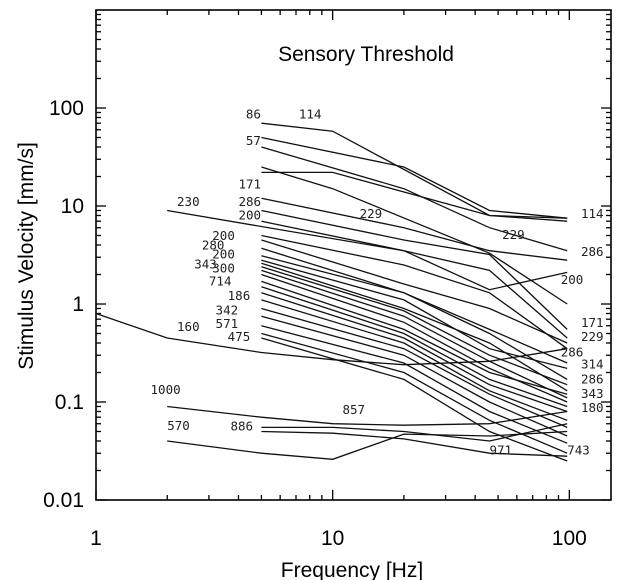 This screenshot has width=633, height=580. What do you see at coordinates (239, 295) in the screenshot?
I see `data-label: 186` at bounding box center [239, 295].